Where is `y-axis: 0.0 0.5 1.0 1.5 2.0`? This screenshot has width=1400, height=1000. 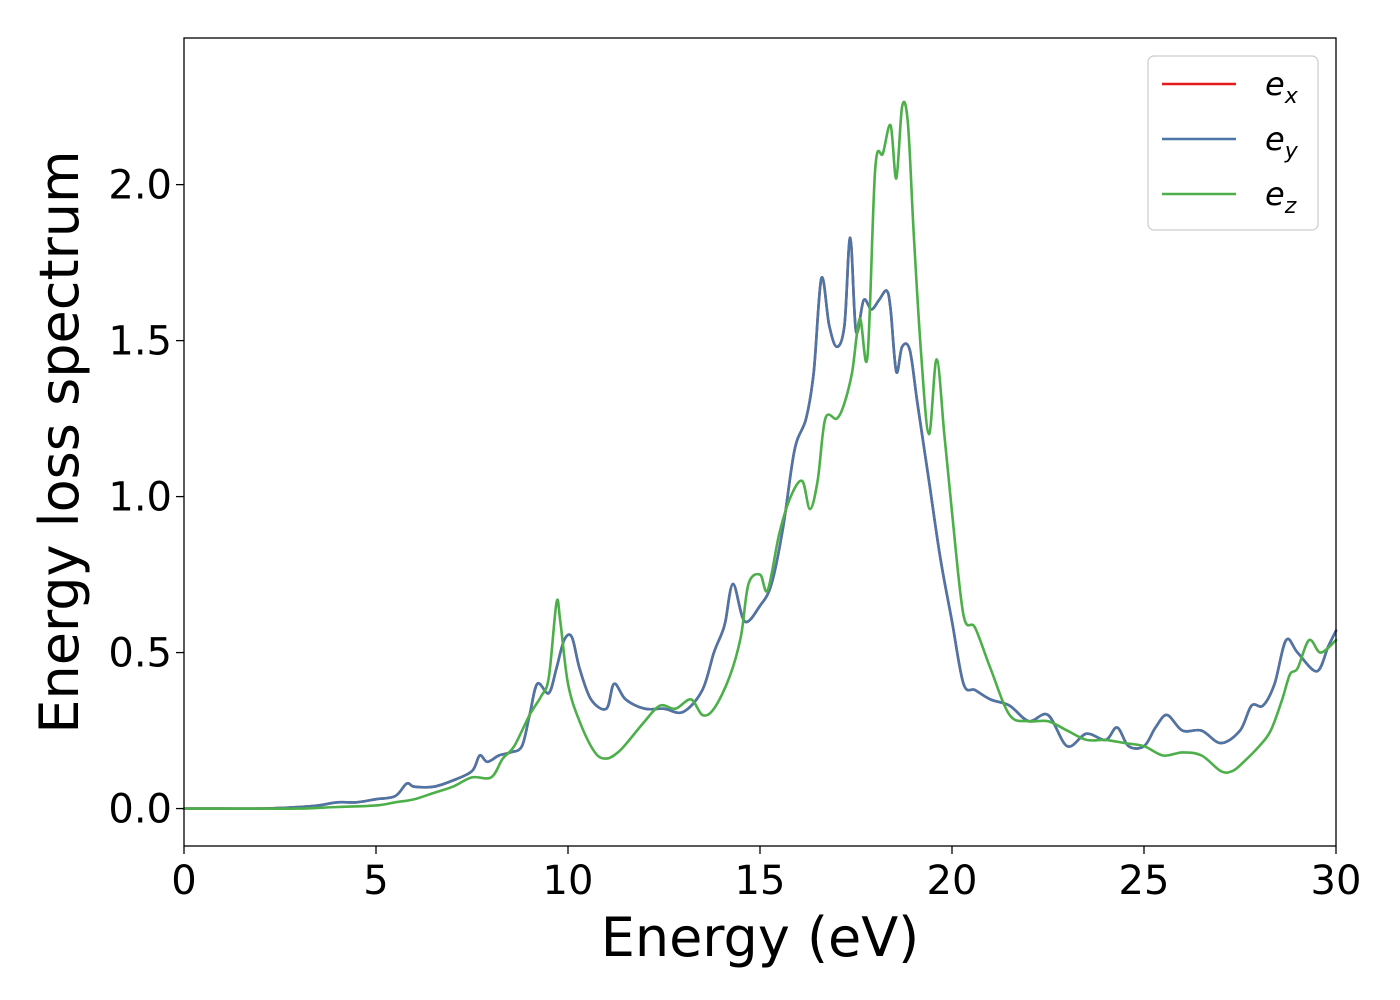
y-axis: 0.0 0.5 1.0 1.5 2.0 is located at coordinates (146, 498).